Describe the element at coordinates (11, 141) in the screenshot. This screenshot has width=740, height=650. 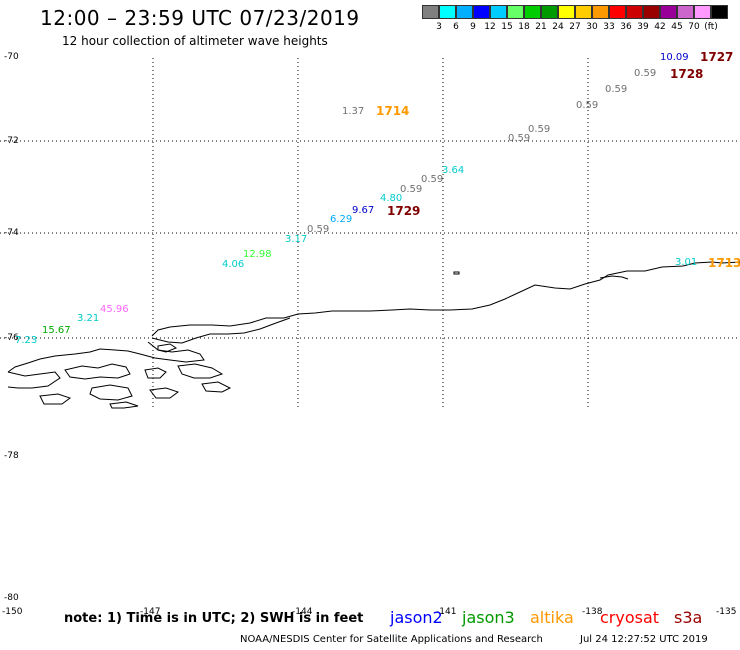
I see `lat-label-72: -72` at that location.